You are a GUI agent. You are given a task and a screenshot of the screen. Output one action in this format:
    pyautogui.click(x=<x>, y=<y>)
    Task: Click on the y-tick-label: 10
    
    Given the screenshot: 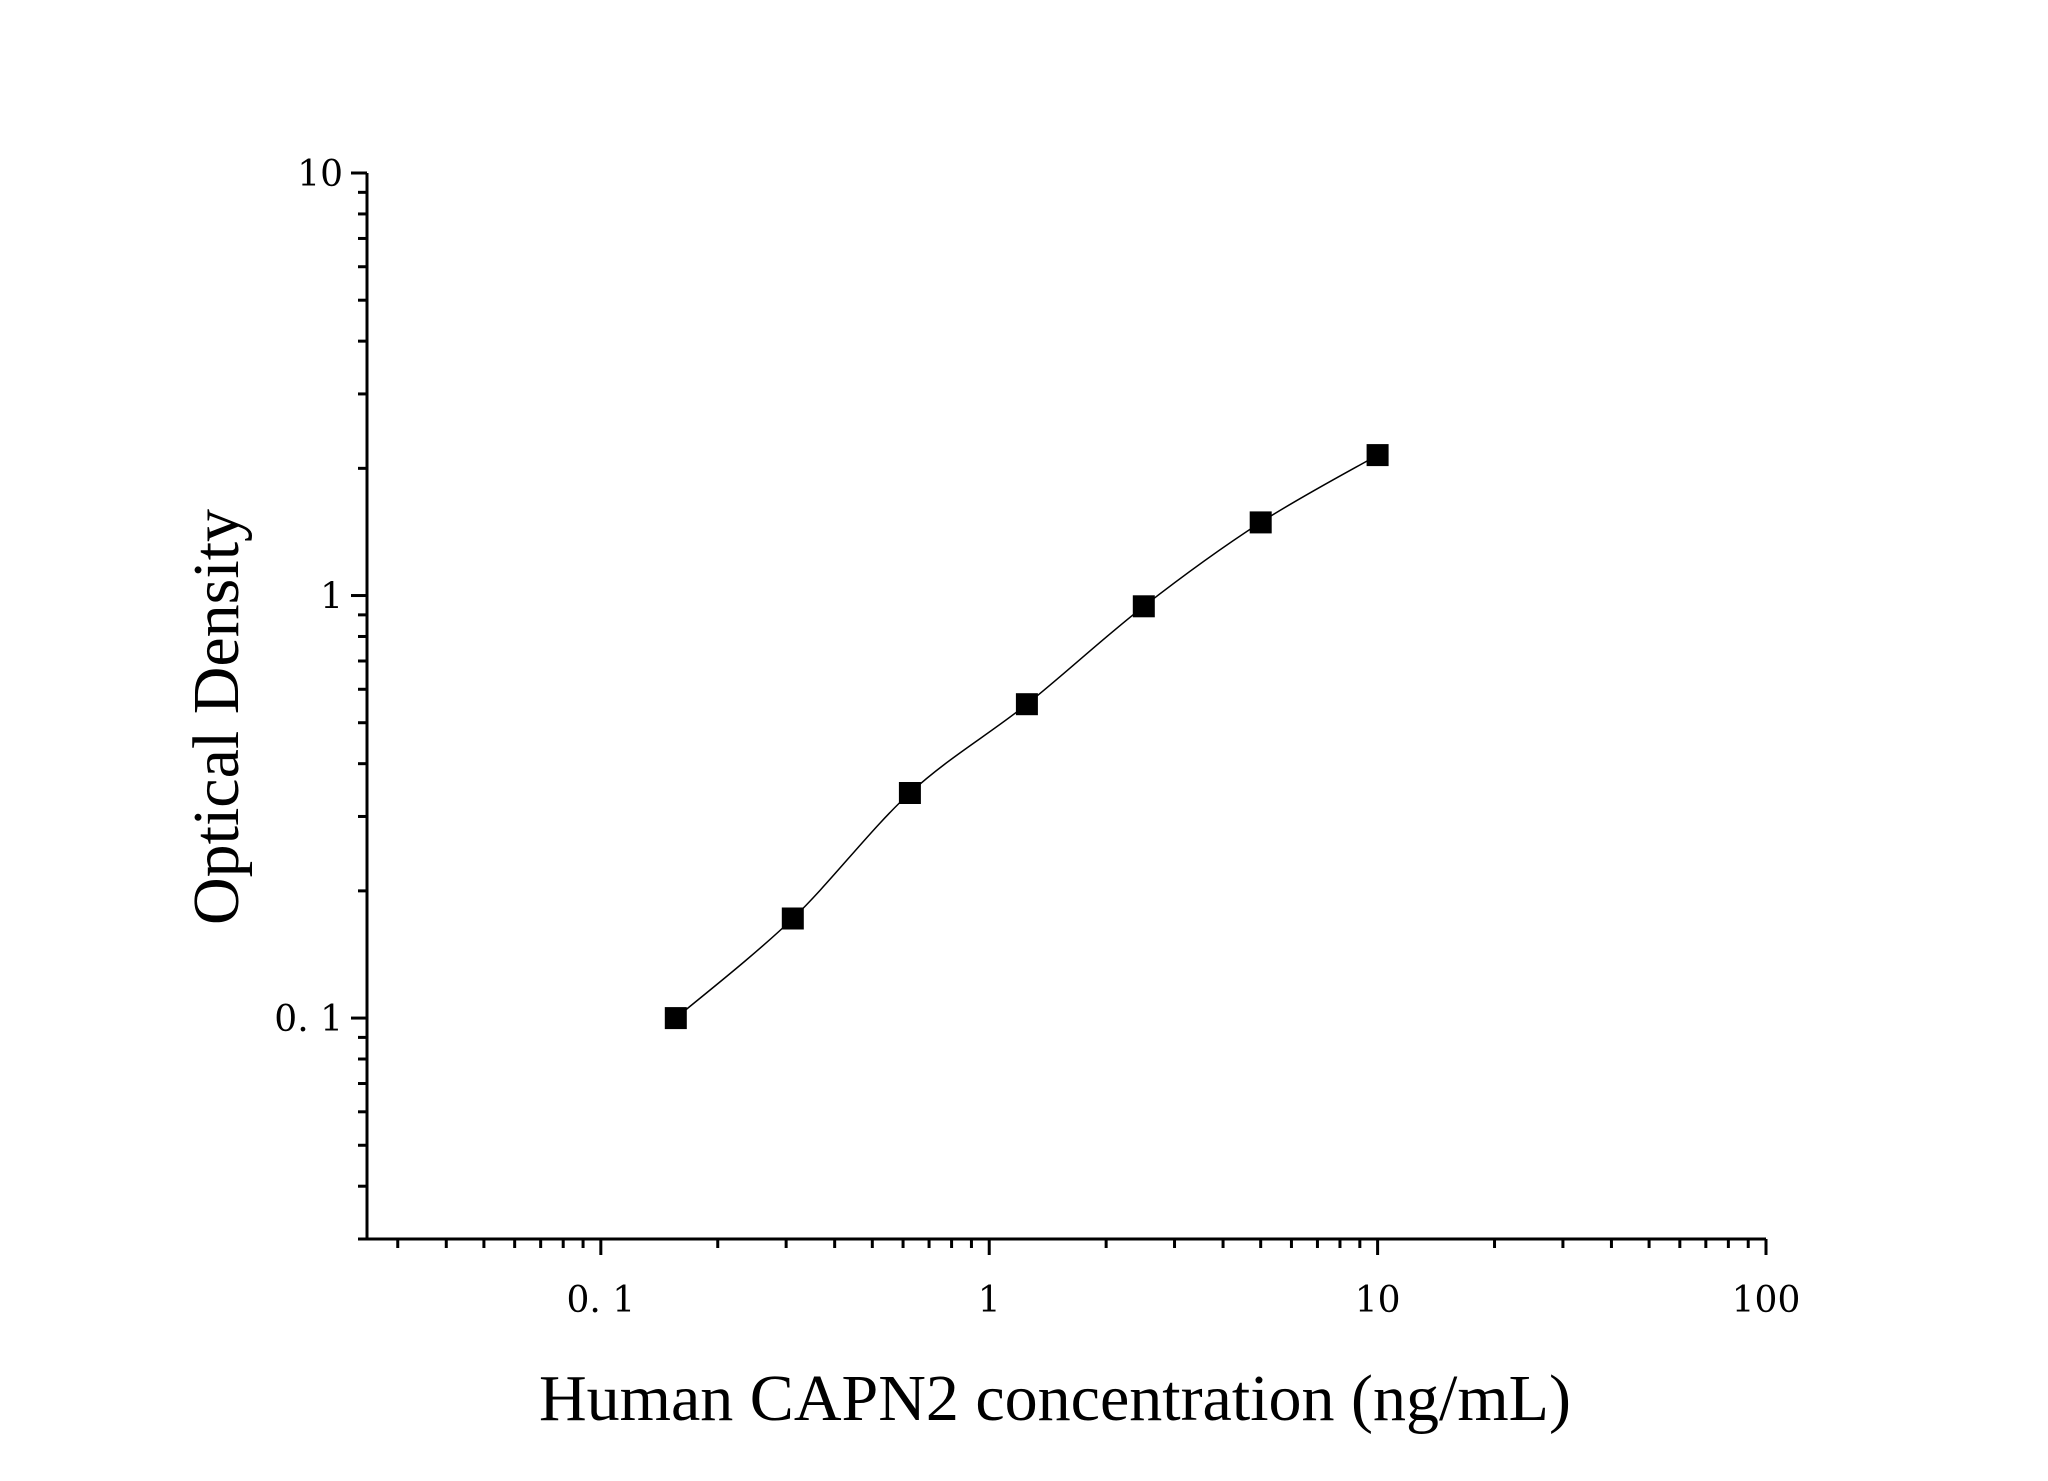 What is the action you would take?
    pyautogui.click(x=320, y=174)
    